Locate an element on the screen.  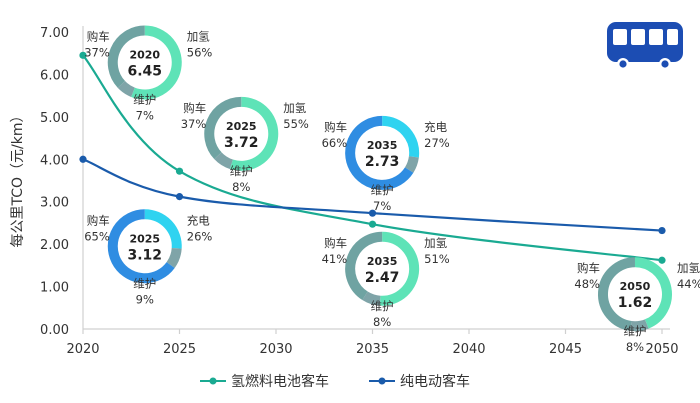
y-tick-label: 6.00 is located at coordinates (54, 75).